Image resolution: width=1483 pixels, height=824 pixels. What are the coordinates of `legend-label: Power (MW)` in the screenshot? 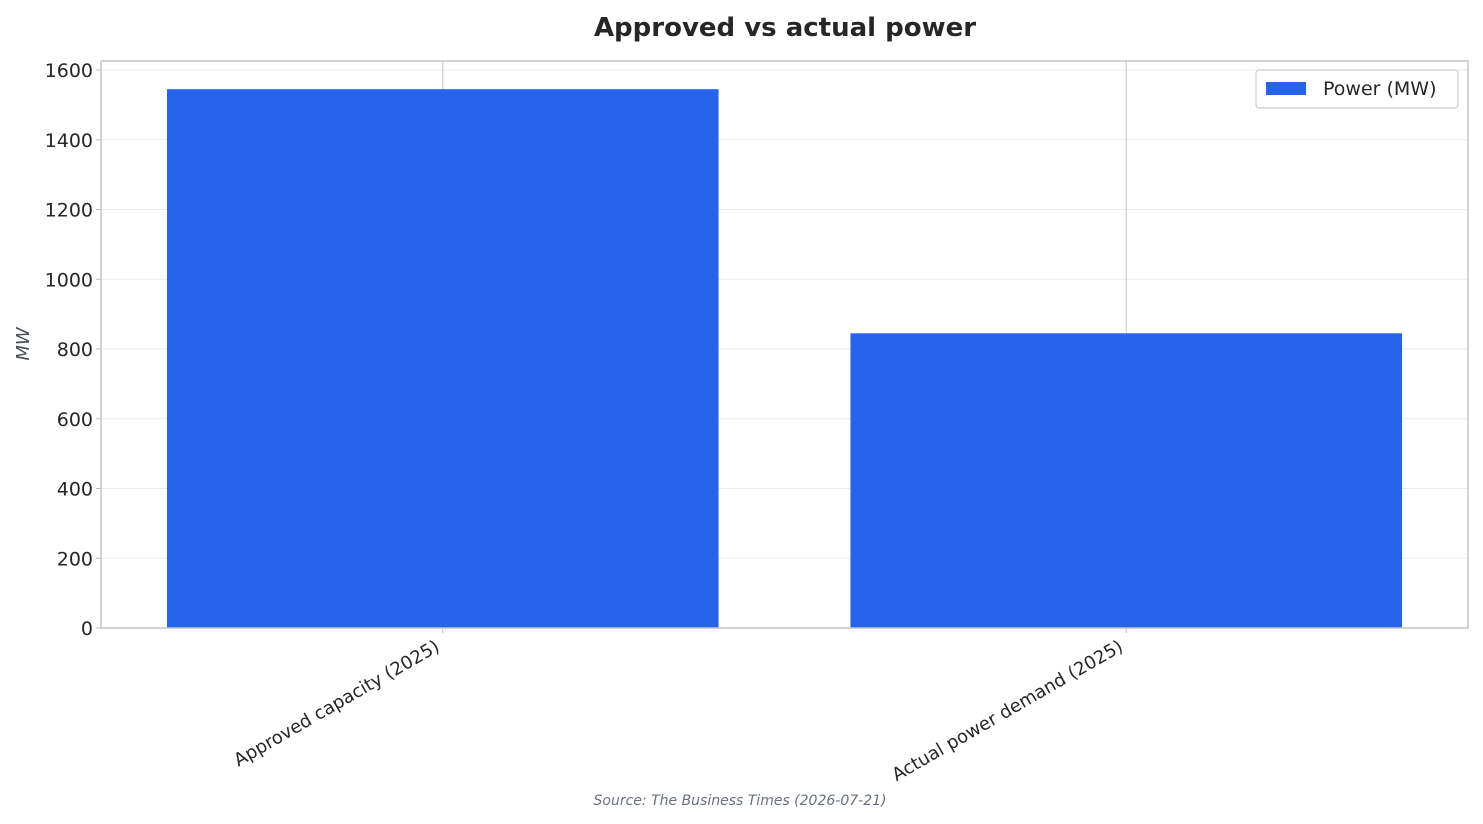 It's located at (1380, 89).